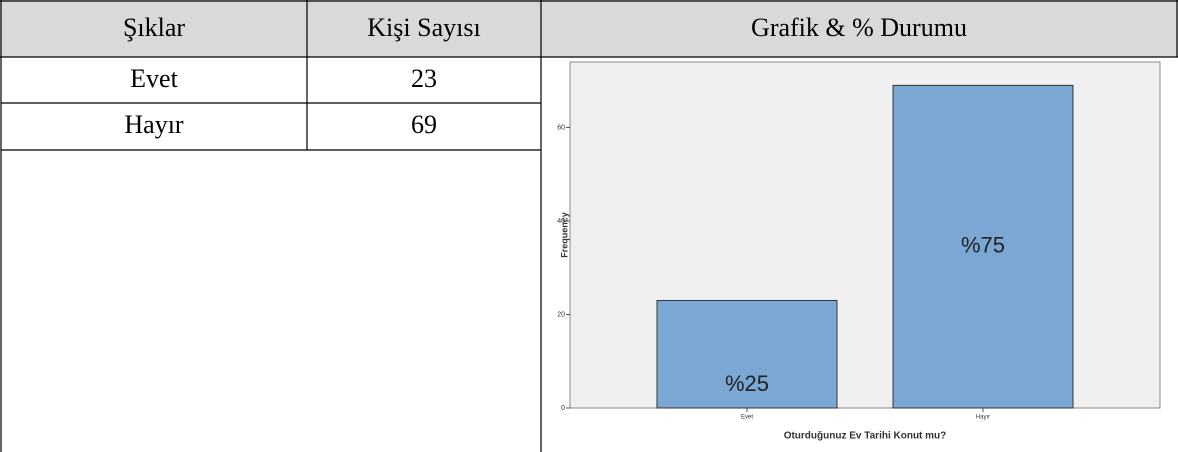 The image size is (1178, 452). What do you see at coordinates (747, 418) in the screenshot?
I see `x-tick-label: Evet` at bounding box center [747, 418].